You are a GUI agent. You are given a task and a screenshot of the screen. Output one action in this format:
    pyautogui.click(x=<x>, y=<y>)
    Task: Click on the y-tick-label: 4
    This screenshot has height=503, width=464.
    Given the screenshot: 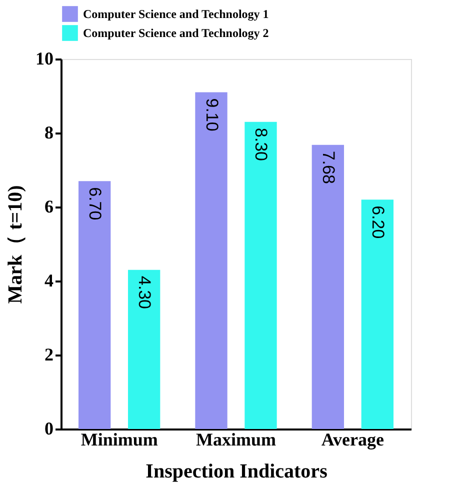 What is the action you would take?
    pyautogui.click(x=49, y=280)
    